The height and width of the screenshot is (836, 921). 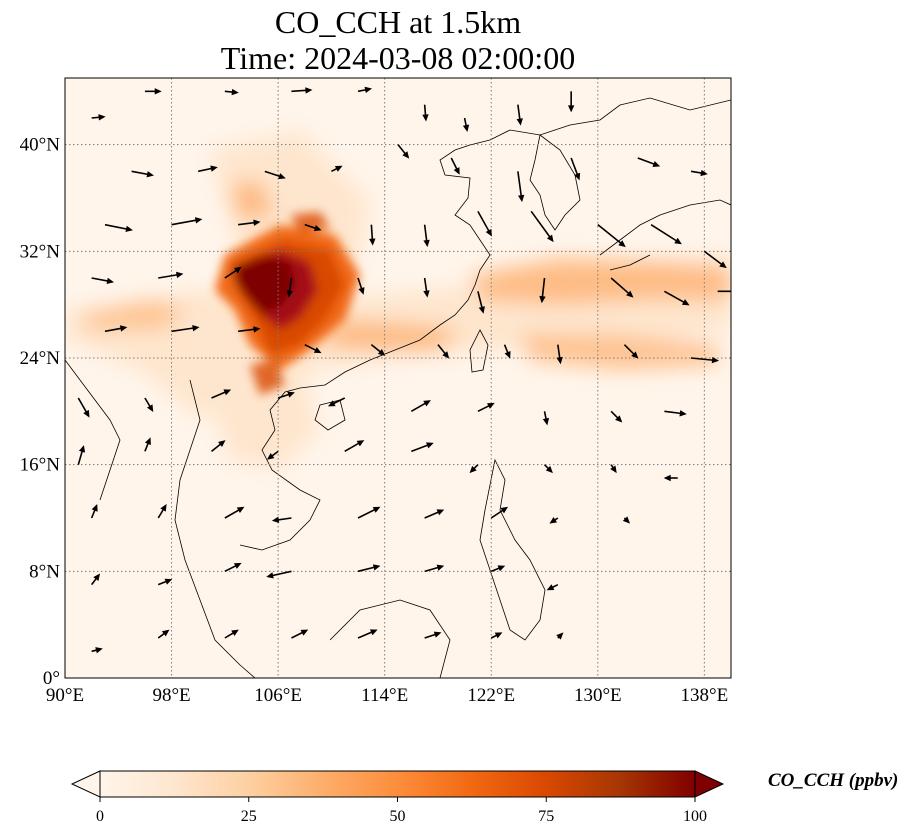 What do you see at coordinates (401, 811) in the screenshot?
I see `colorbar-ticks: 0 25 50 75 100` at bounding box center [401, 811].